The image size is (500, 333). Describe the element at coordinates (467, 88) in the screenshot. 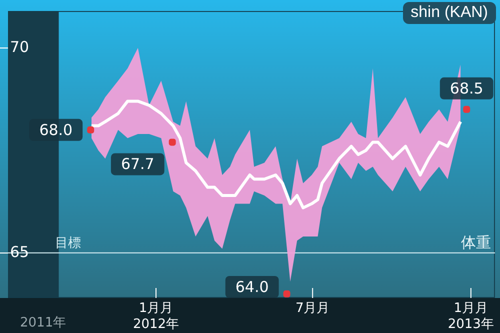

I see `data-label: 68.5` at that location.